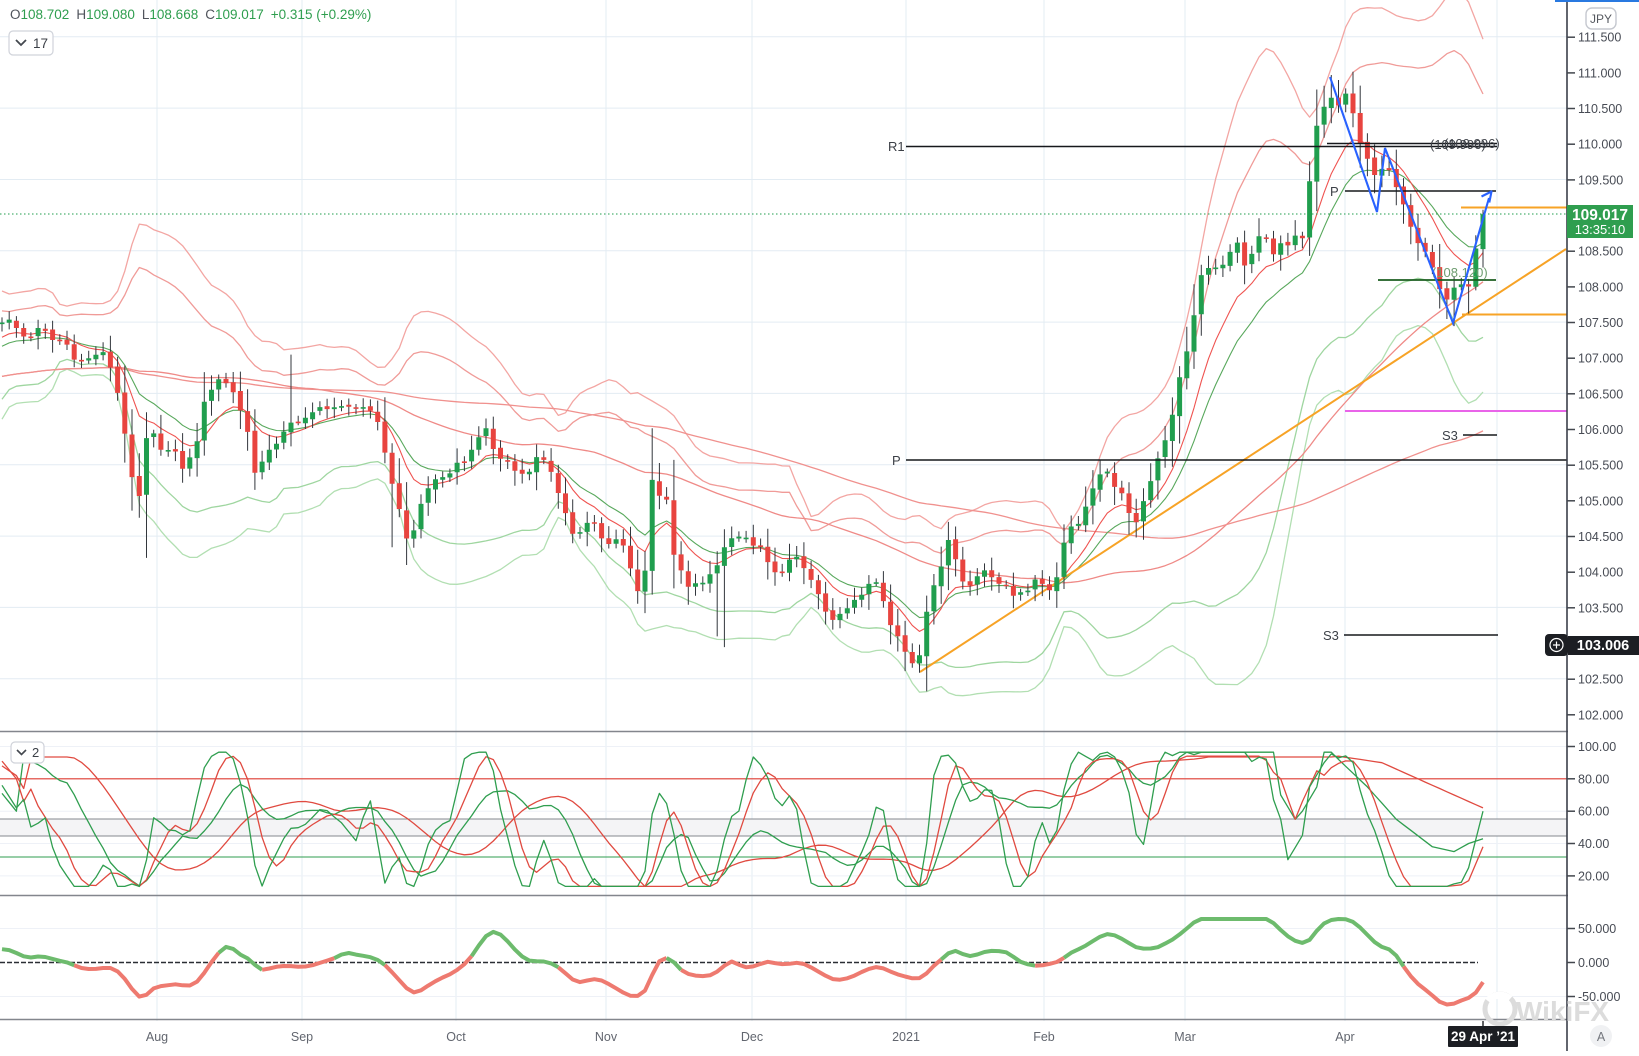 The width and height of the screenshot is (1639, 1056). Describe the element at coordinates (1599, 73) in the screenshot. I see `svg-text: 111.000` at that location.